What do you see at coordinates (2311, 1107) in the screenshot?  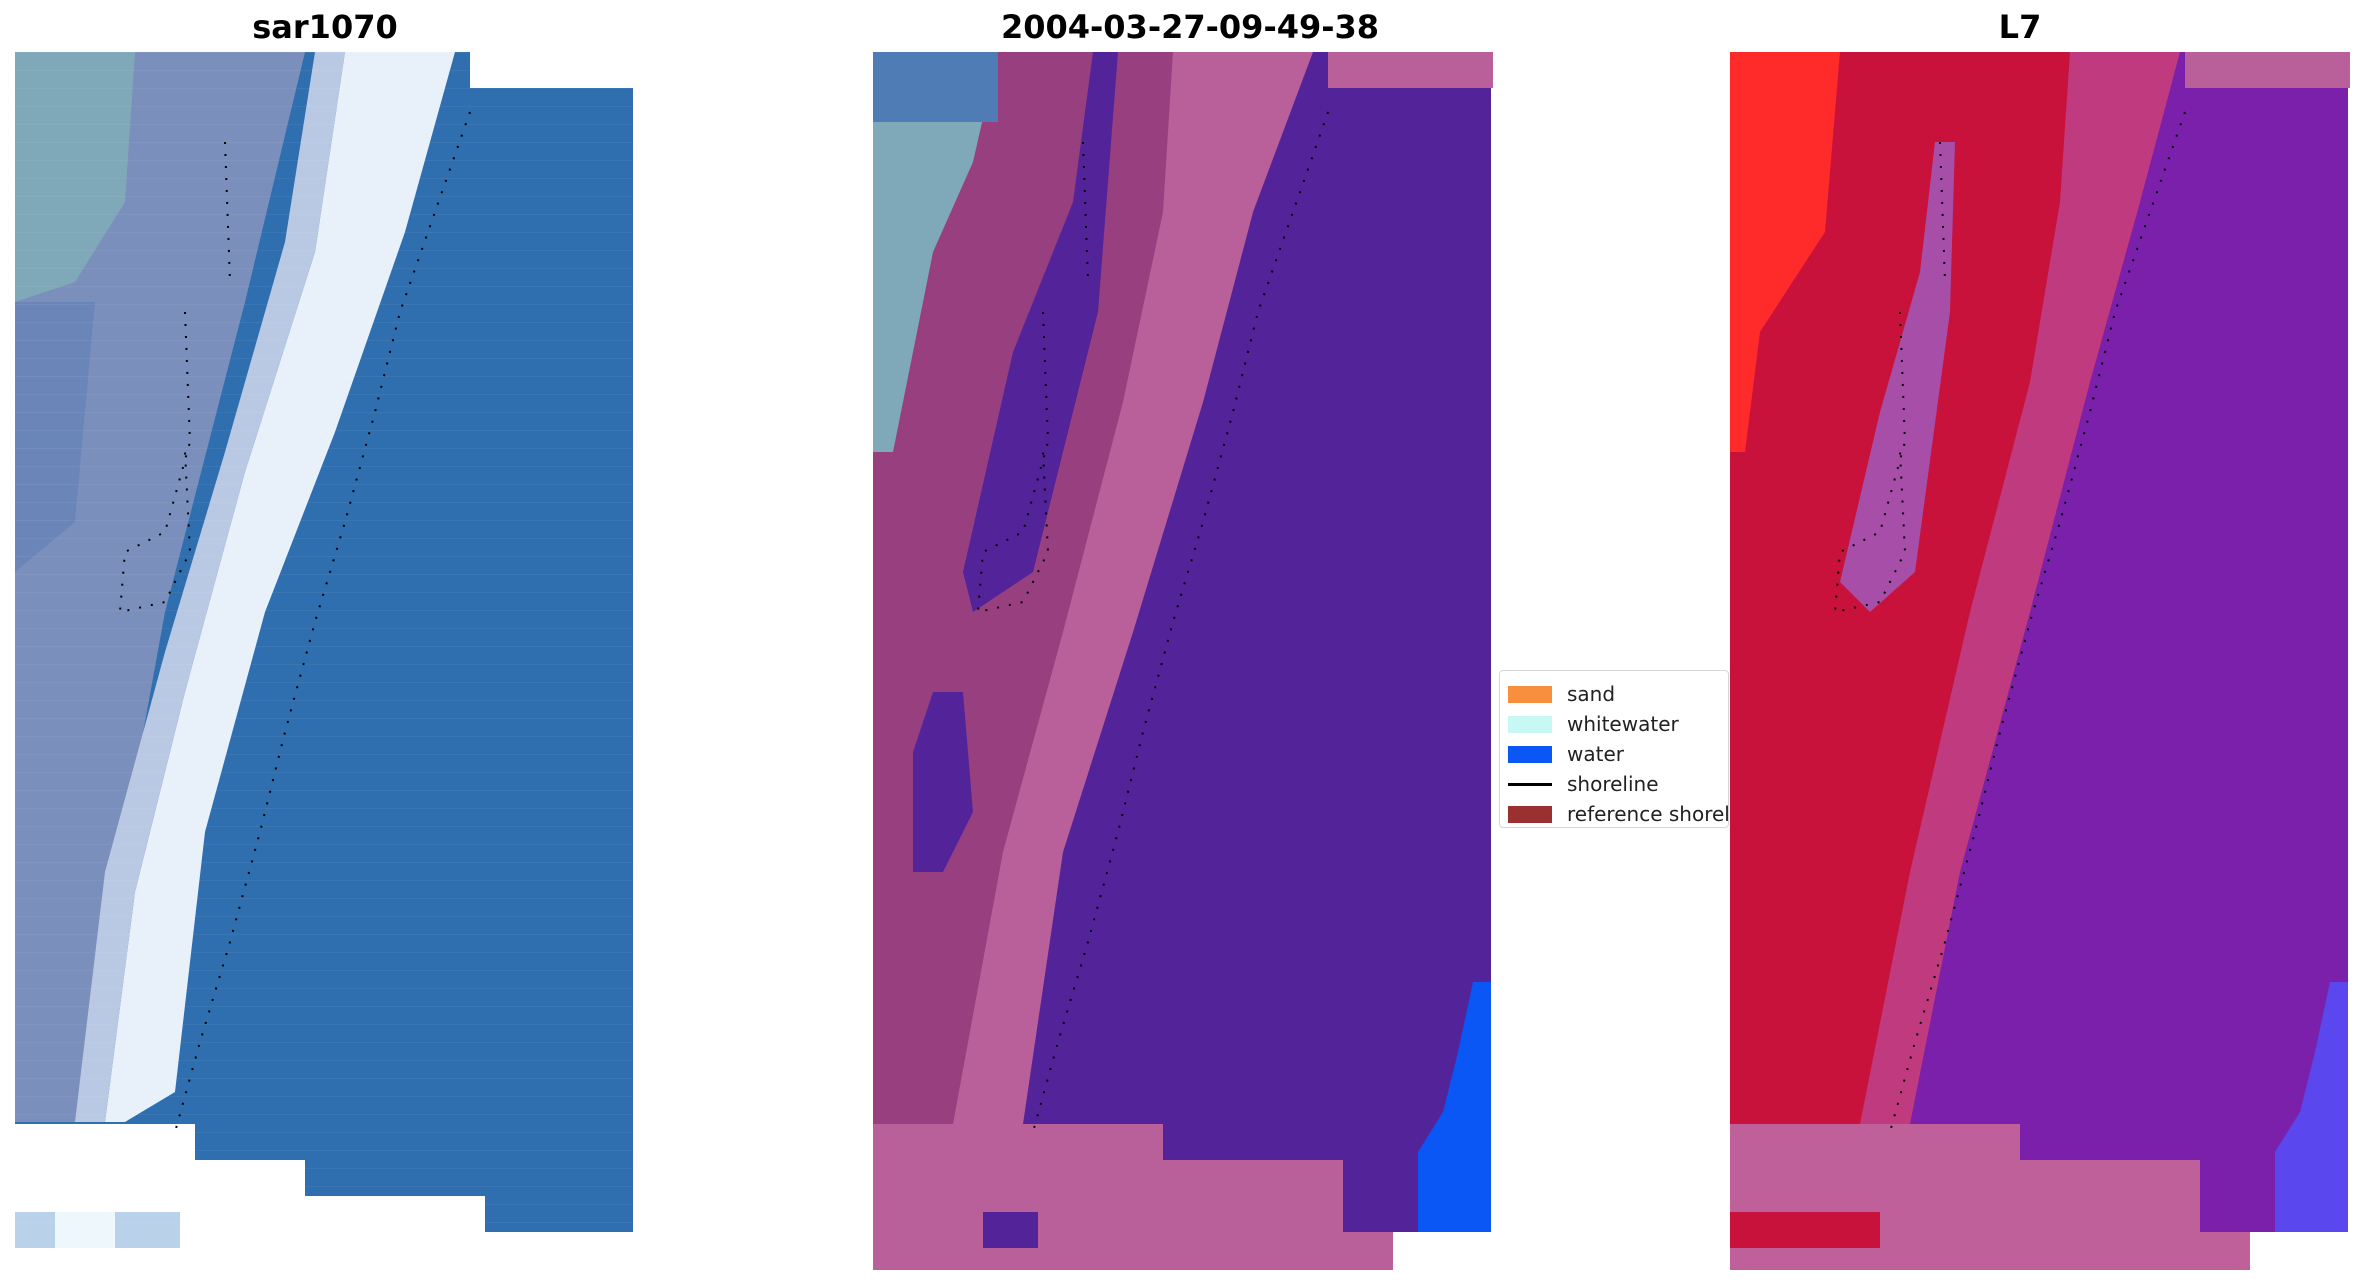 I see `index-bright-water` at bounding box center [2311, 1107].